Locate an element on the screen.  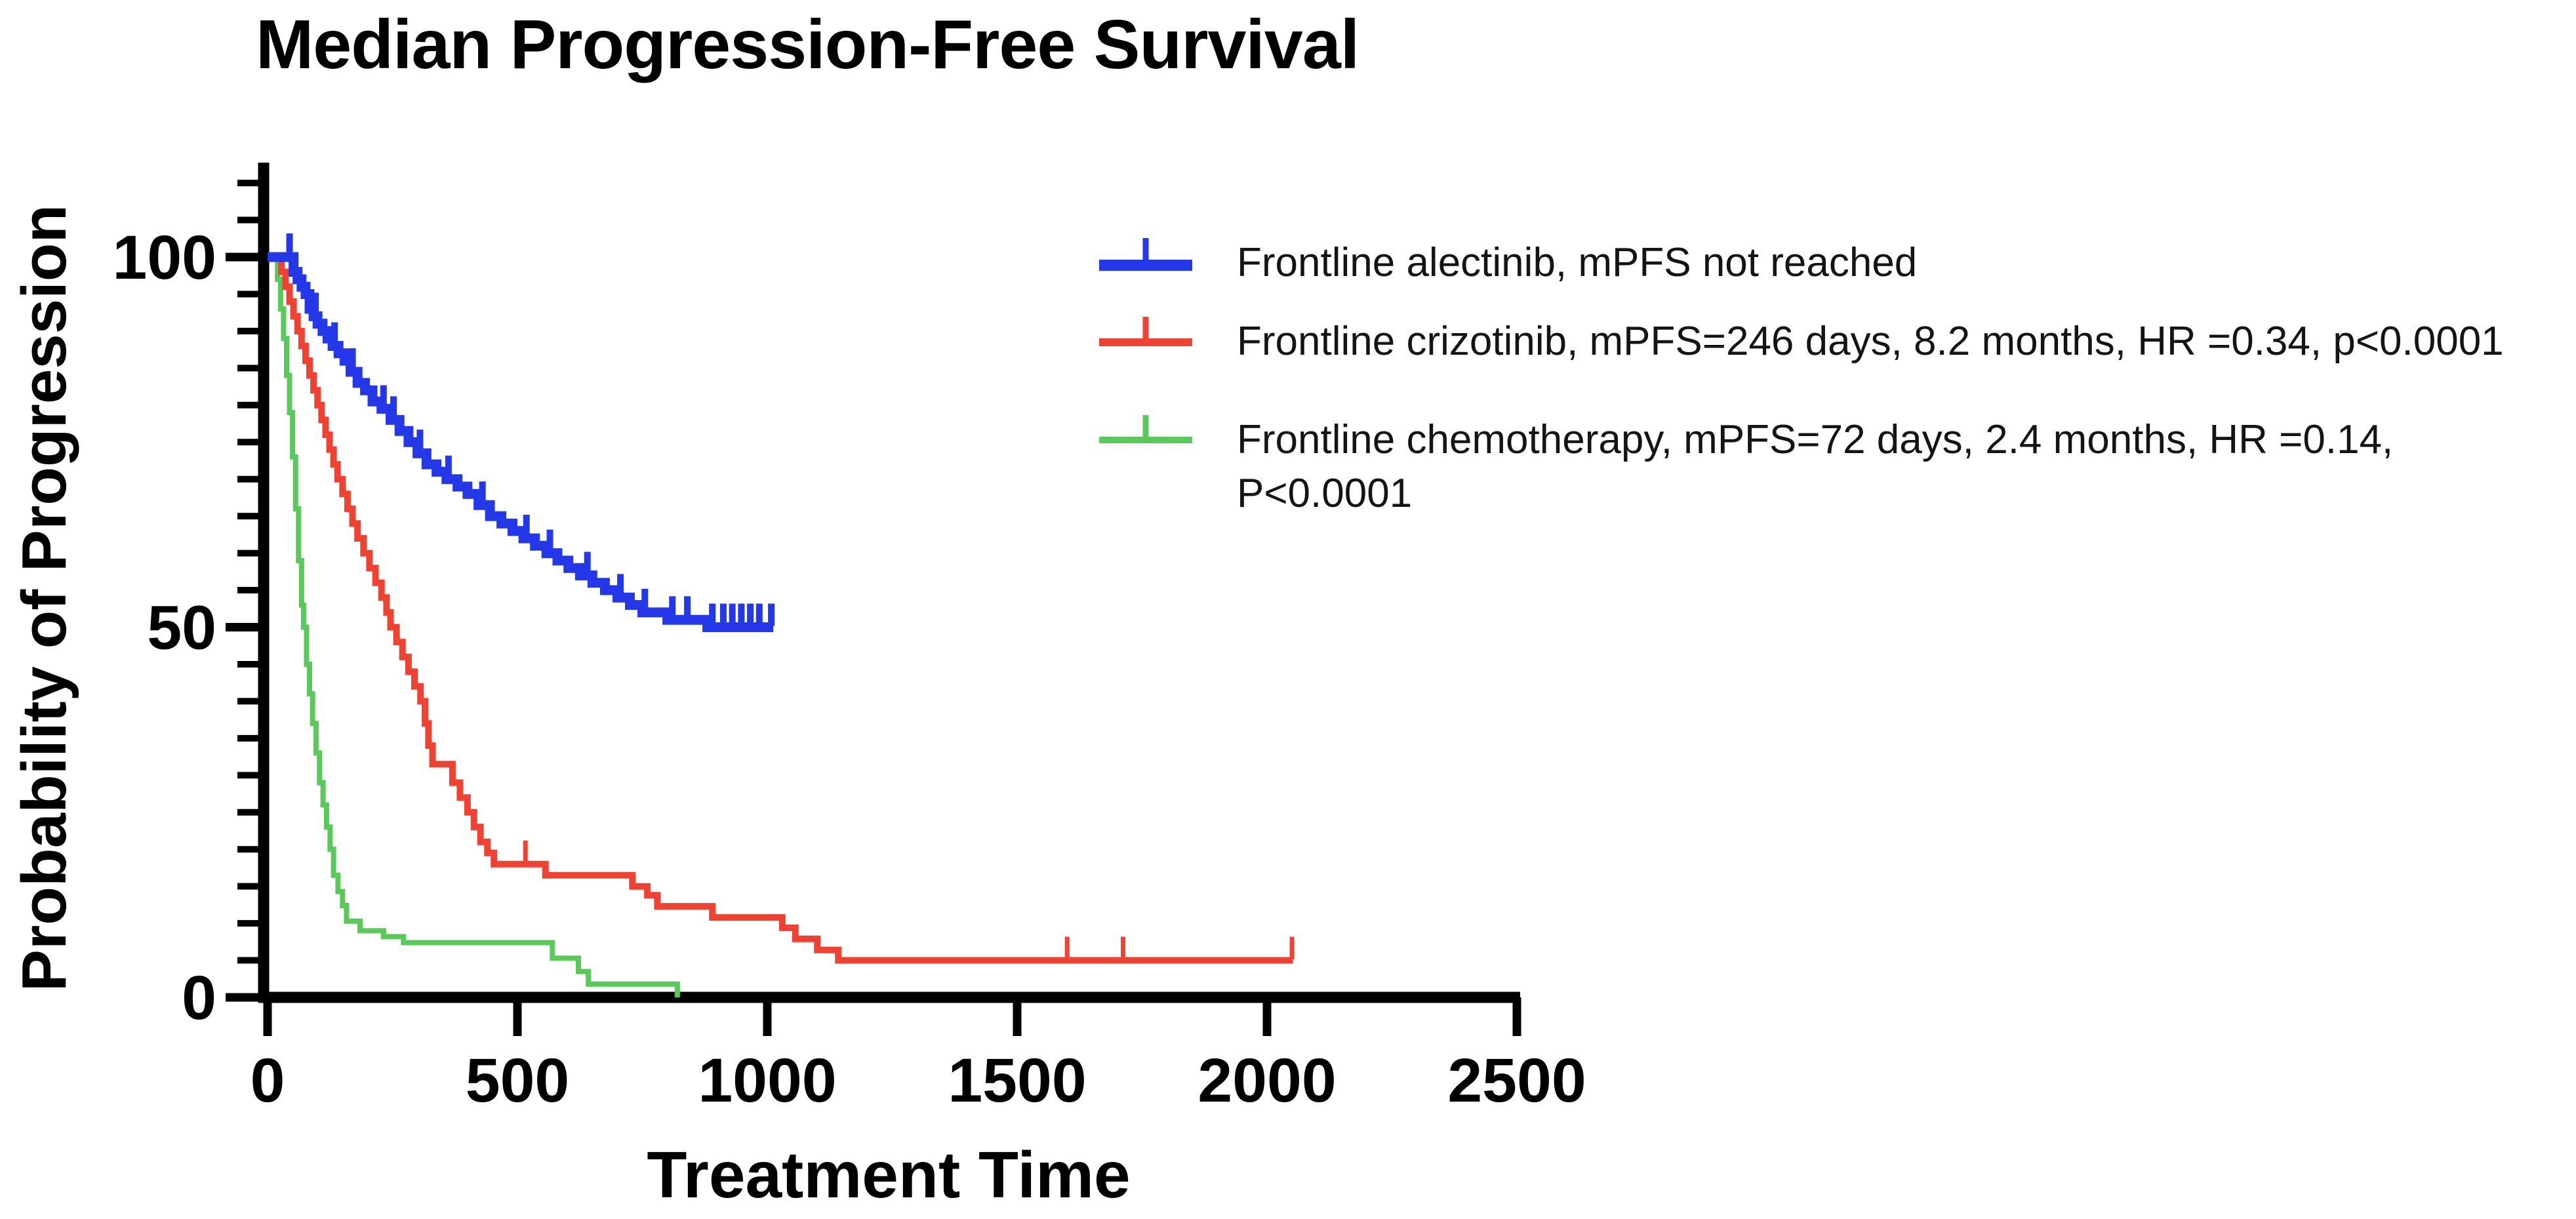
y-tick-label: 100 is located at coordinates (164, 257).